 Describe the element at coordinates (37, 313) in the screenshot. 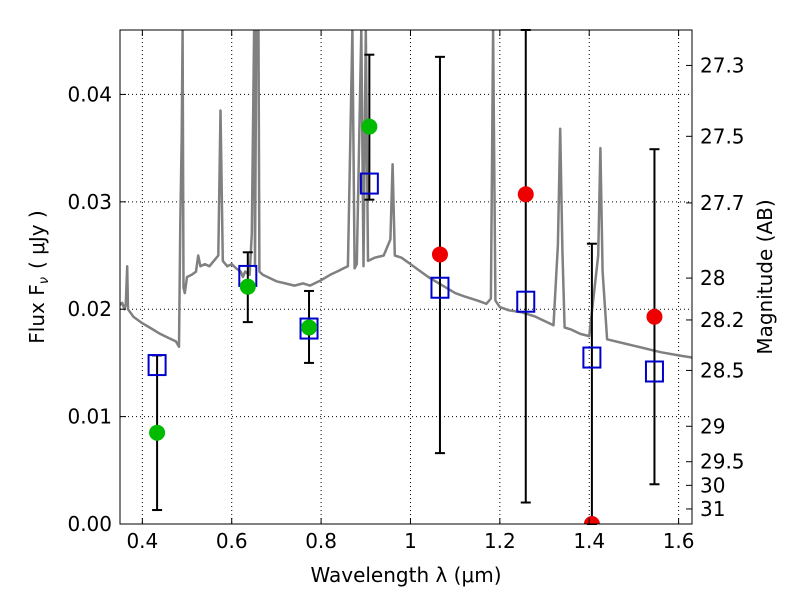

I see `y-axis-label-text: Flux F` at that location.